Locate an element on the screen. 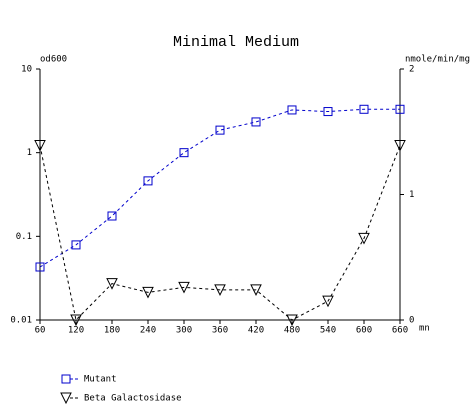 The width and height of the screenshot is (472, 405). x-tick-label: 360 is located at coordinates (220, 331).